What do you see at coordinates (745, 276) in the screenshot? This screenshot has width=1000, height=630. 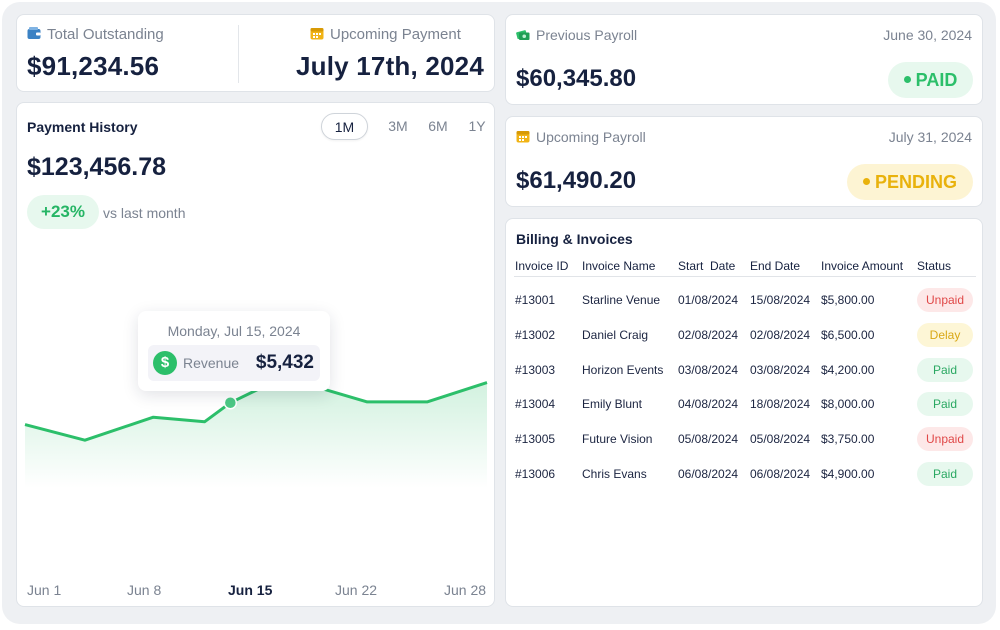 I see `header-divider` at bounding box center [745, 276].